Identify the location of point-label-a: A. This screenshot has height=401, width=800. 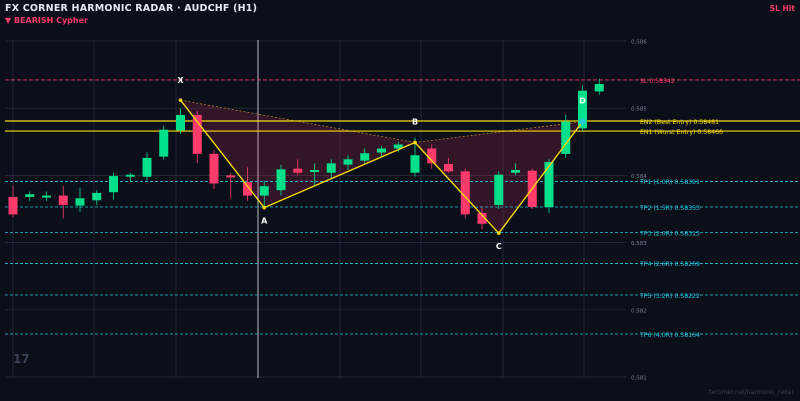
(264, 221).